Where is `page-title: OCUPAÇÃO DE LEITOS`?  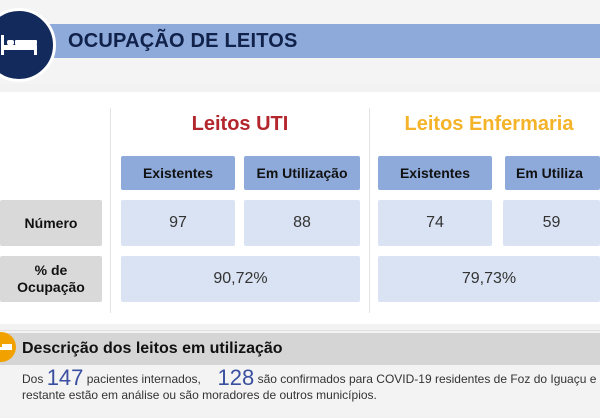 page-title: OCUPAÇÃO DE LEITOS is located at coordinates (183, 41).